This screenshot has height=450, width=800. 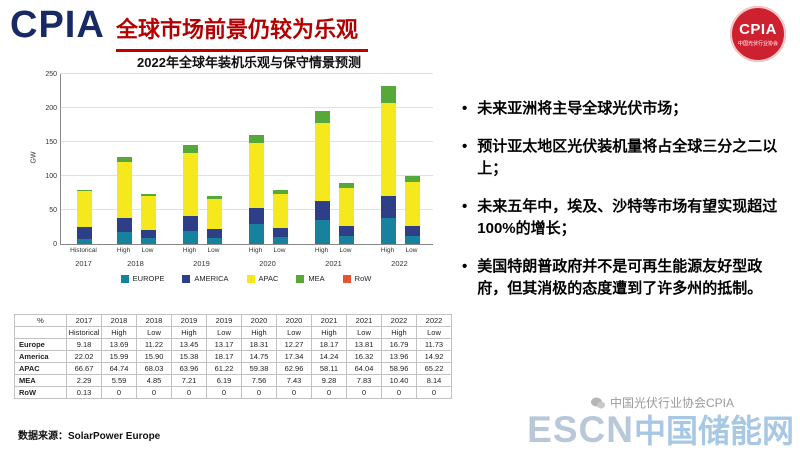 I want to click on y-tick-label: 200, so click(x=51, y=108).